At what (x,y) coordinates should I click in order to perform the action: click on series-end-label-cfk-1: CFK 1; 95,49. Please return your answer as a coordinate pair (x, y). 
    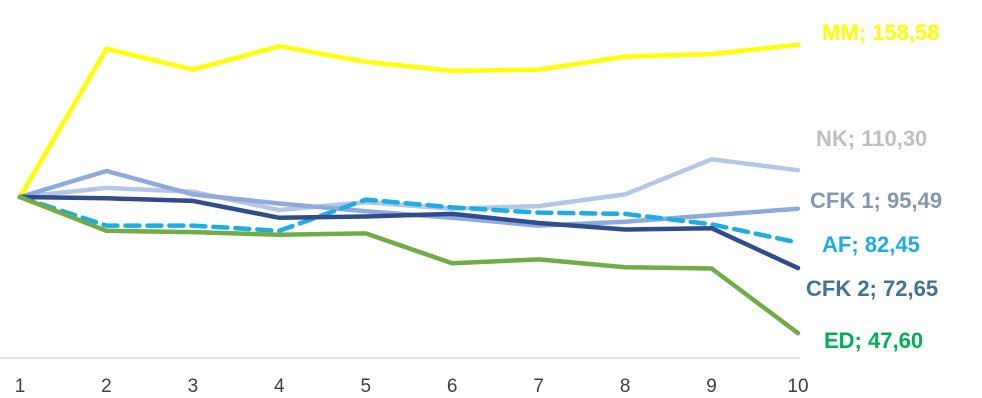
    Looking at the image, I should click on (876, 200).